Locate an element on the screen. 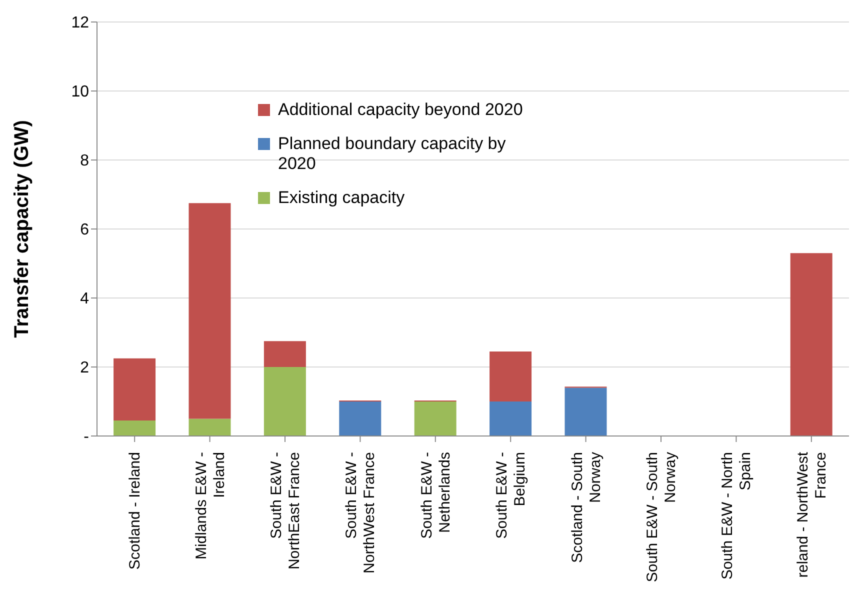 This screenshot has height=590, width=855. x-tick-label: Scotland - South Norway is located at coordinates (586, 507).